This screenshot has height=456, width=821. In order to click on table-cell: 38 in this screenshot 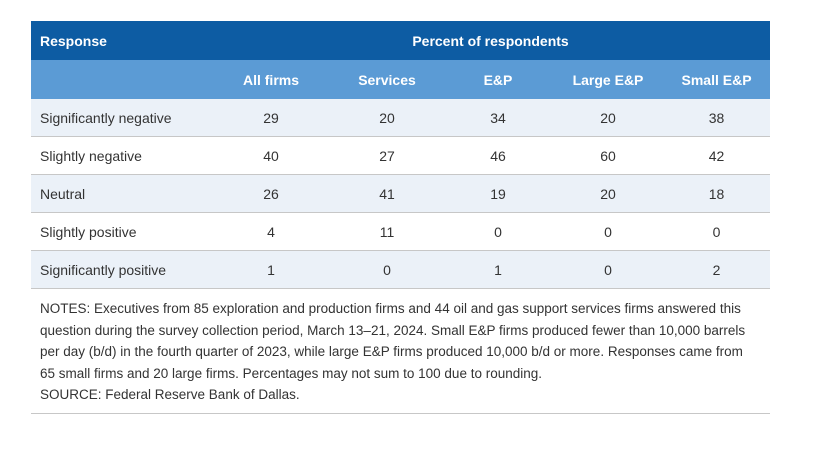, I will do `click(717, 118)`.